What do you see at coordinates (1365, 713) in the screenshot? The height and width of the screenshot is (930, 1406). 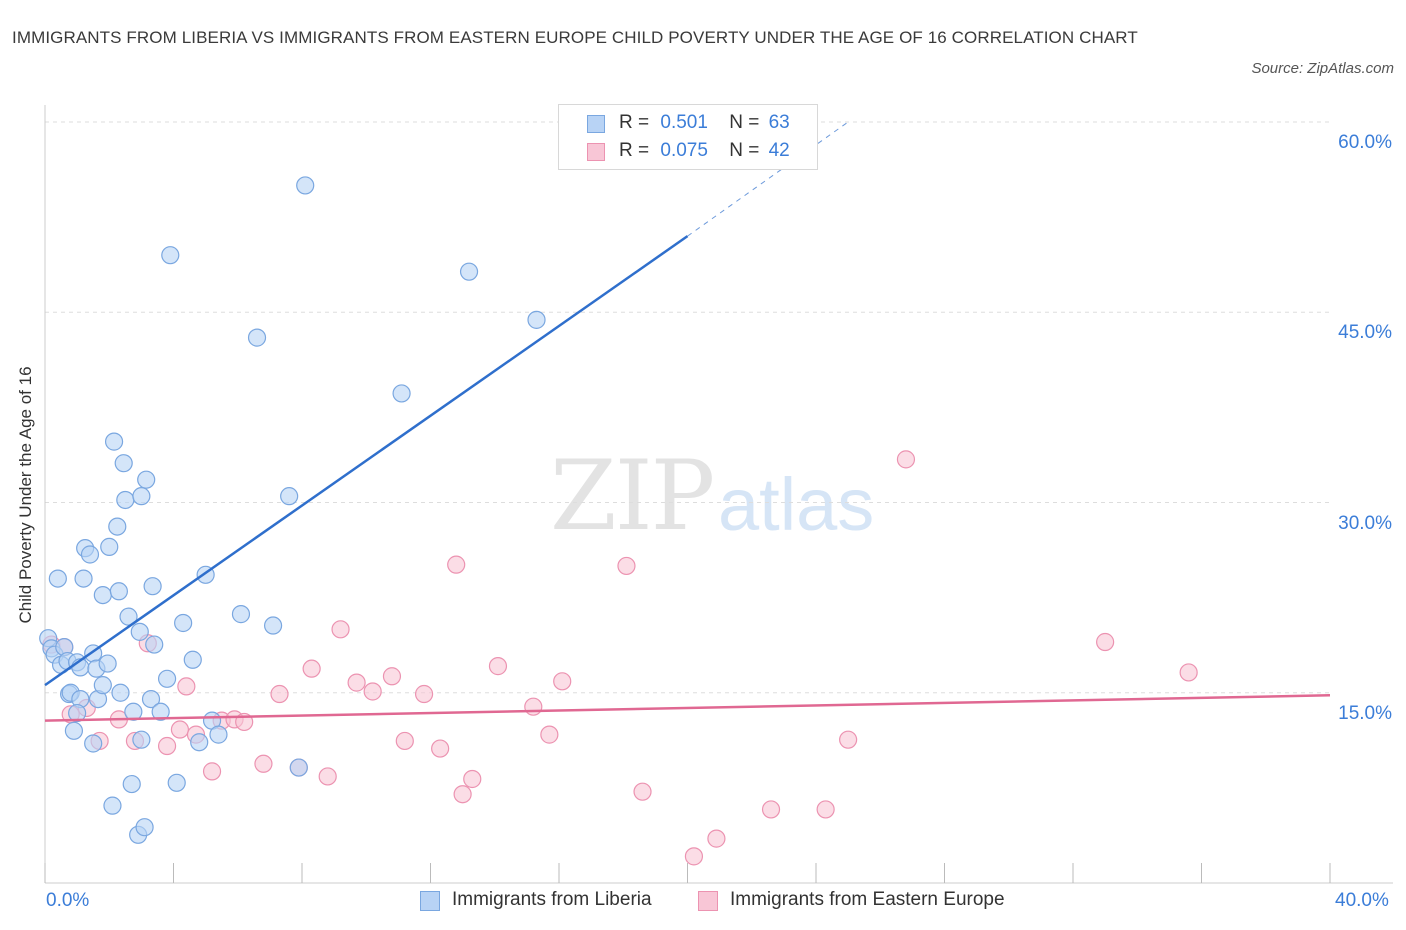 I see `y-tick-label-15: 15.0%` at bounding box center [1365, 713].